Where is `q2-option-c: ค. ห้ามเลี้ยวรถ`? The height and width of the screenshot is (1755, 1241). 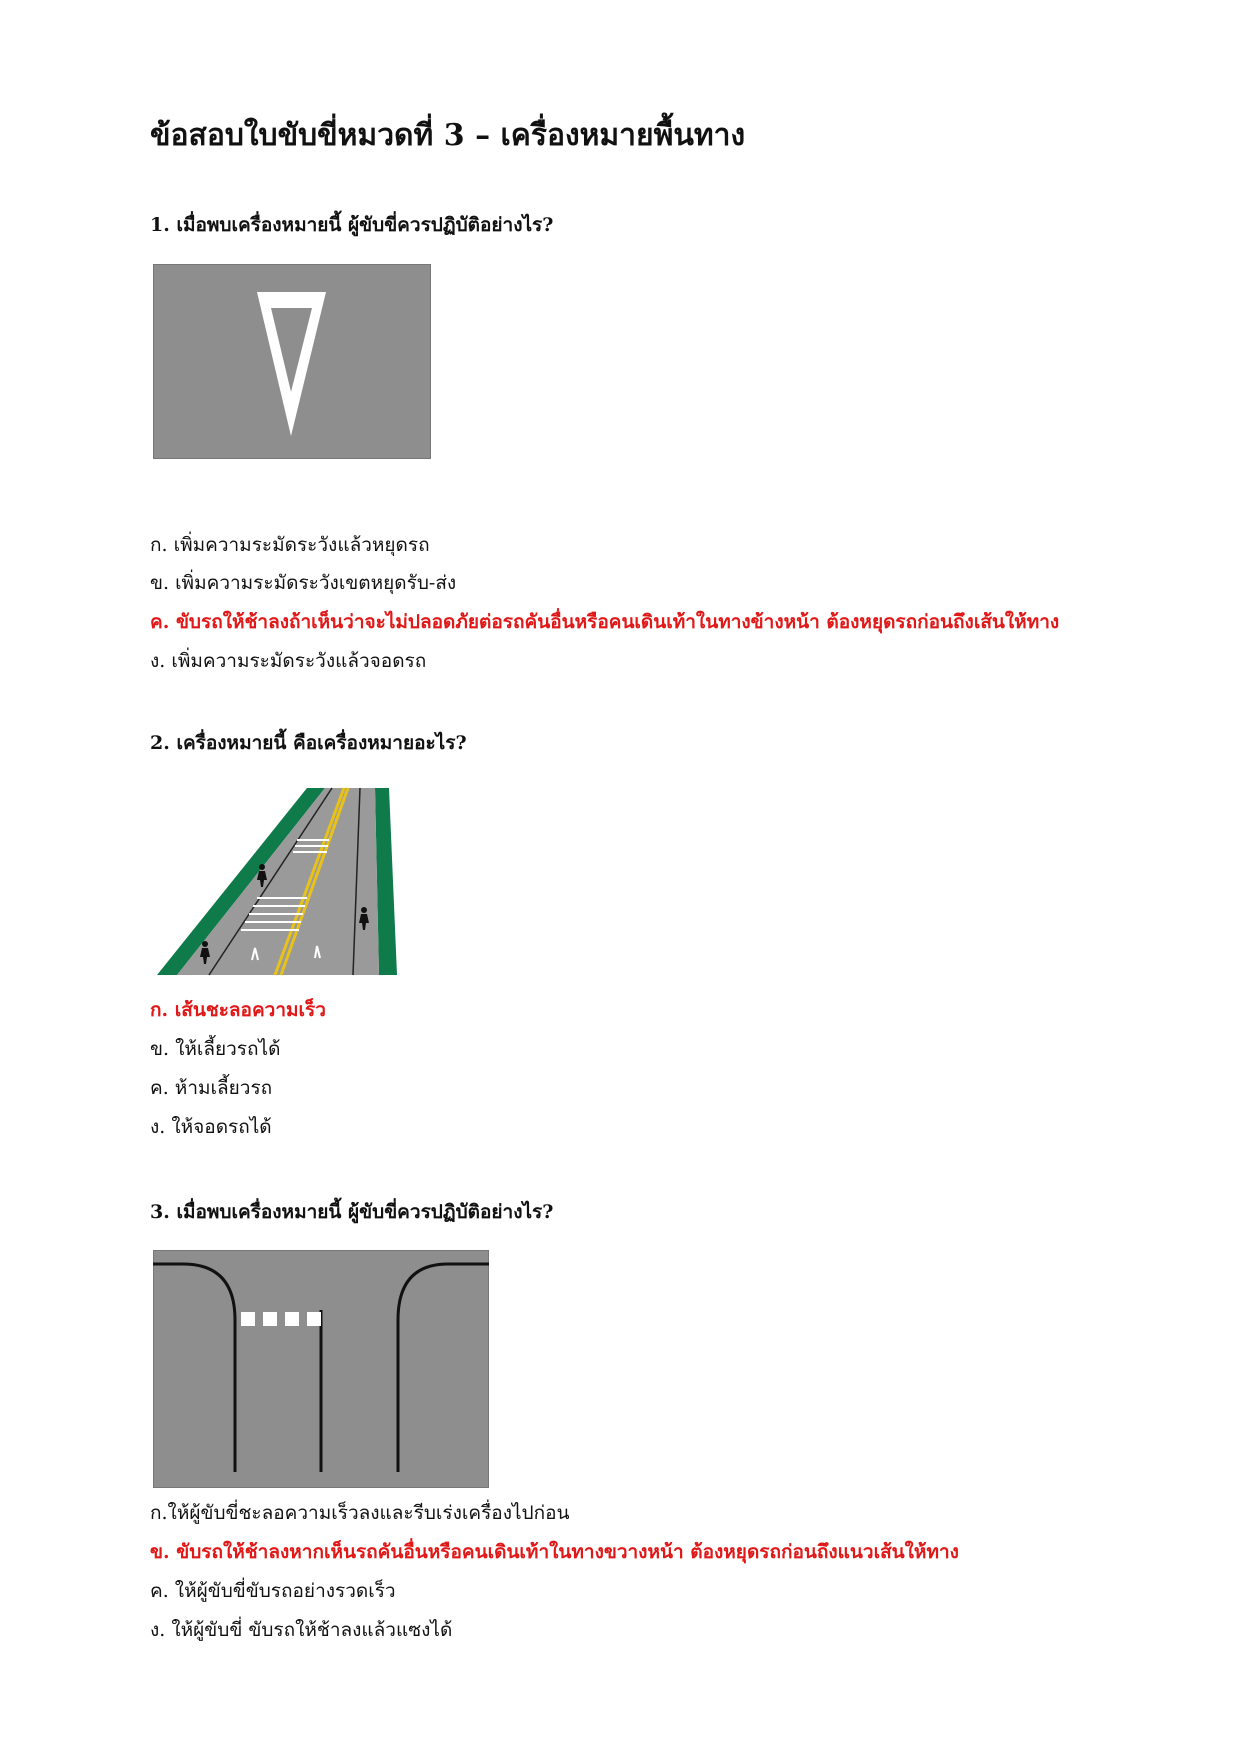 q2-option-c: ค. ห้ามเลี้ยวรถ is located at coordinates (211, 1088).